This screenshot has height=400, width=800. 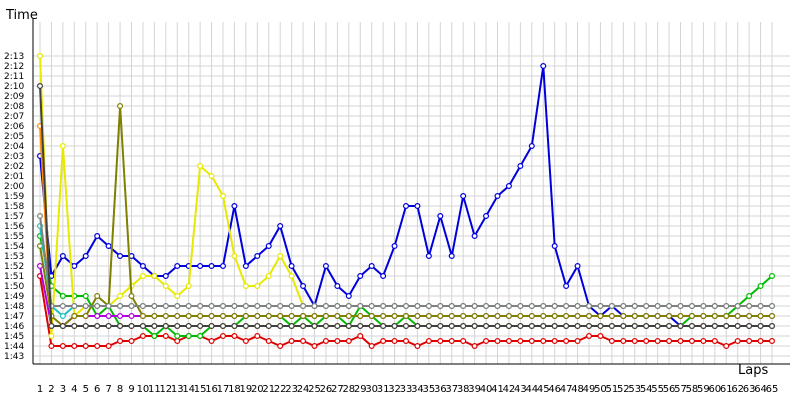 I want to click on x-tick-label: 54, so click(x=646, y=389).